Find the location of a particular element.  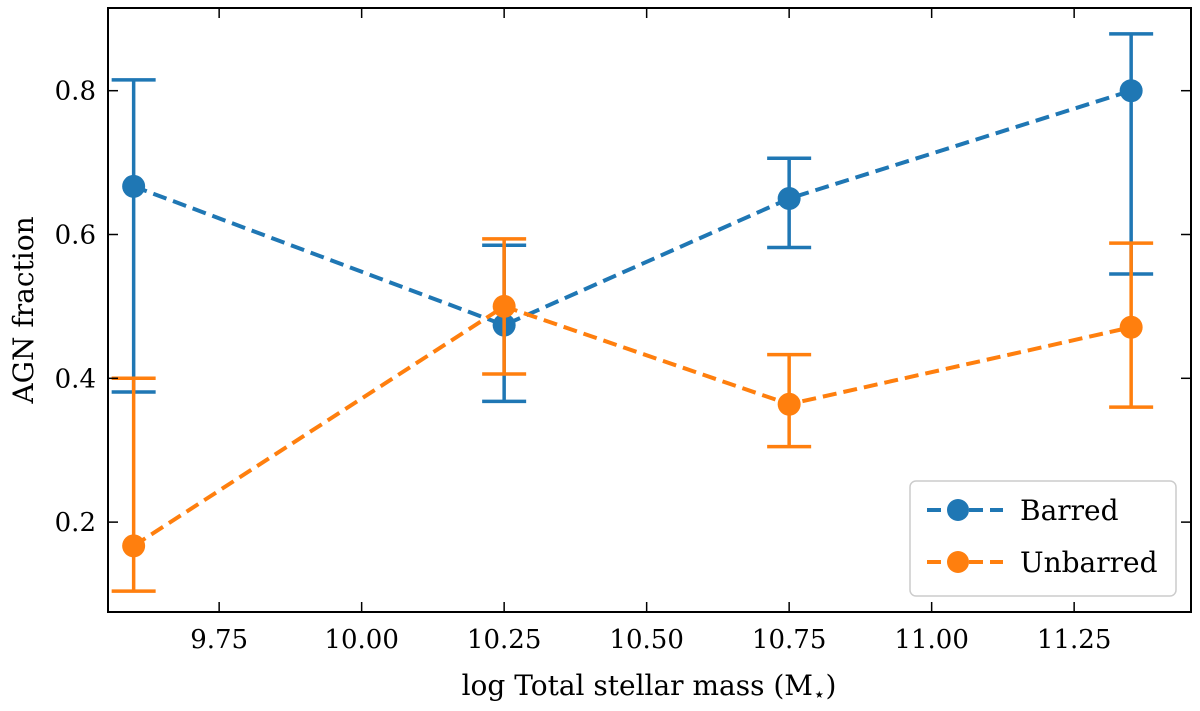

y-tick-label: 0.6 is located at coordinates (75, 236).